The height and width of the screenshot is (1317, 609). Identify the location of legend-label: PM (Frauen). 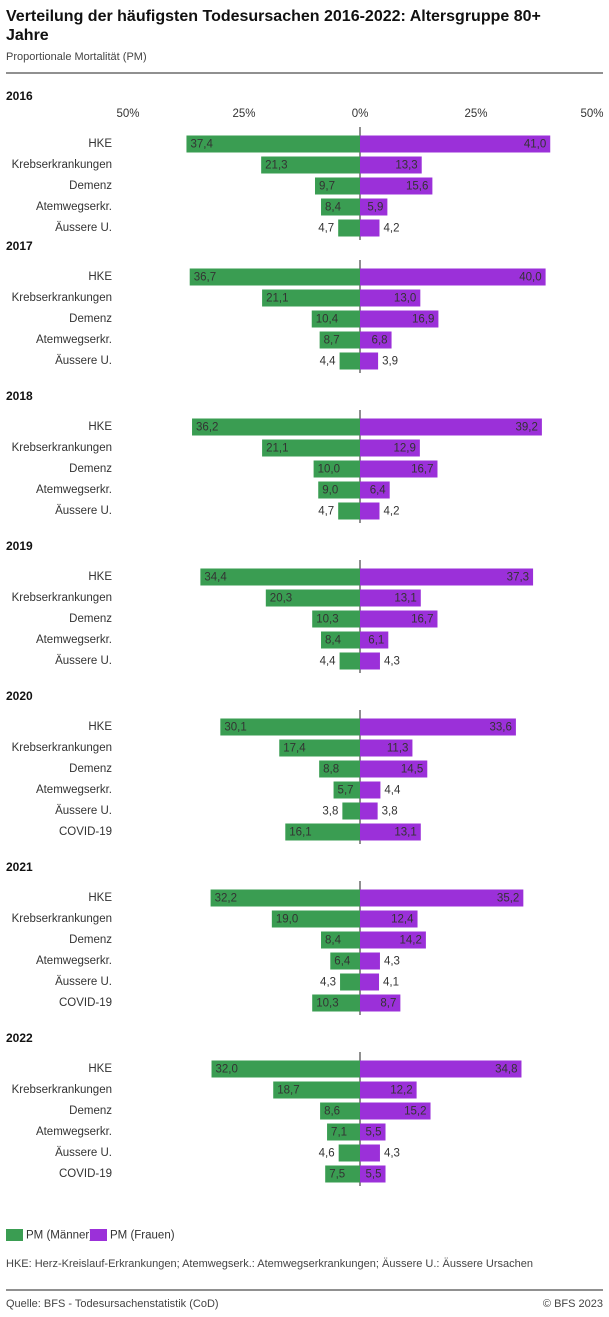
(142, 1236).